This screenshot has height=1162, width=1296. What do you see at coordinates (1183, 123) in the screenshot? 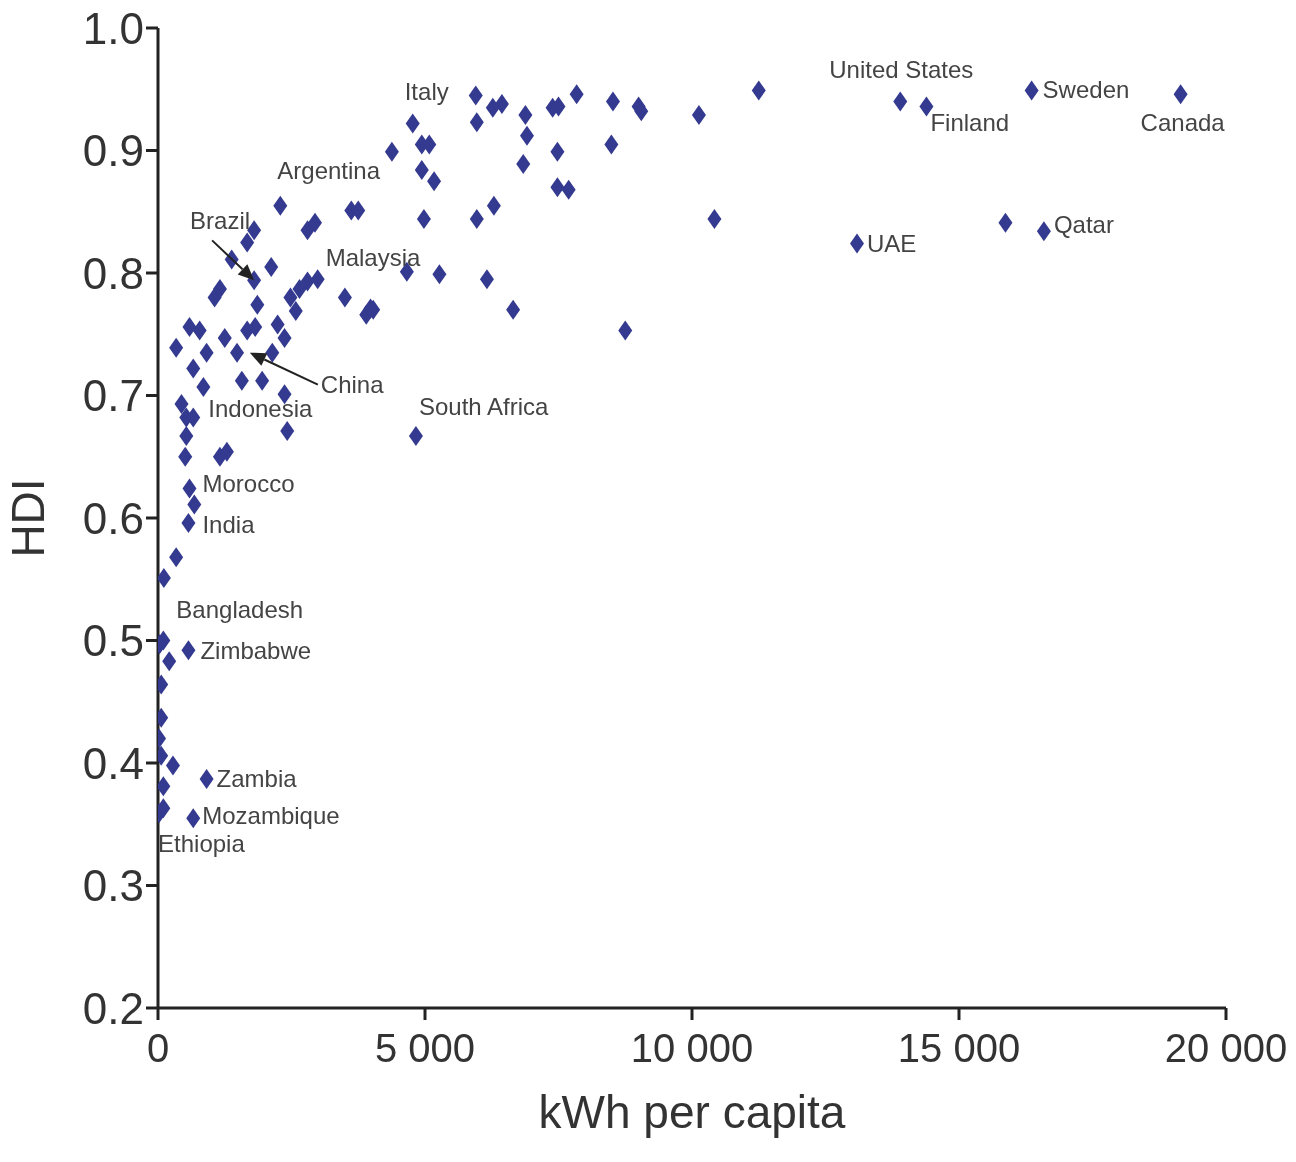
I see `annotation: Canada` at bounding box center [1183, 123].